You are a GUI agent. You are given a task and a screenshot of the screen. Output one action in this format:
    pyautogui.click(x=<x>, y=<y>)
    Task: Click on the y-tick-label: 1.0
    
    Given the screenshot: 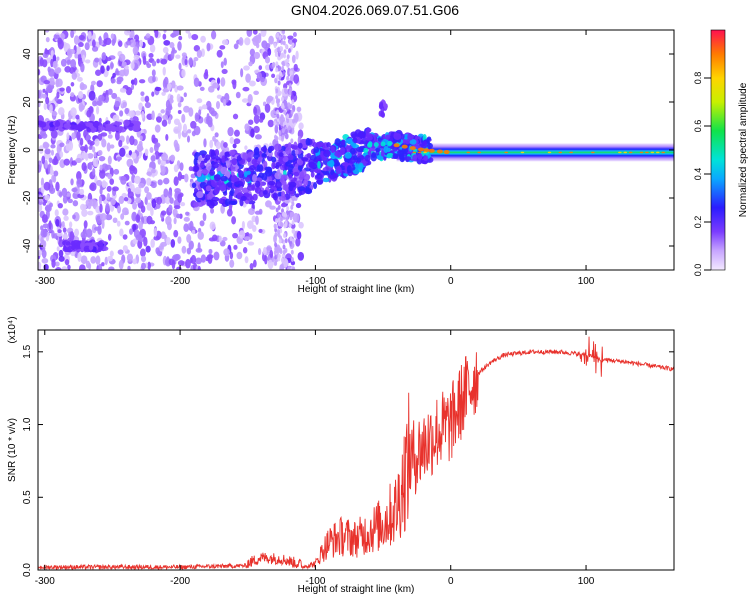 What is the action you would take?
    pyautogui.click(x=27, y=424)
    